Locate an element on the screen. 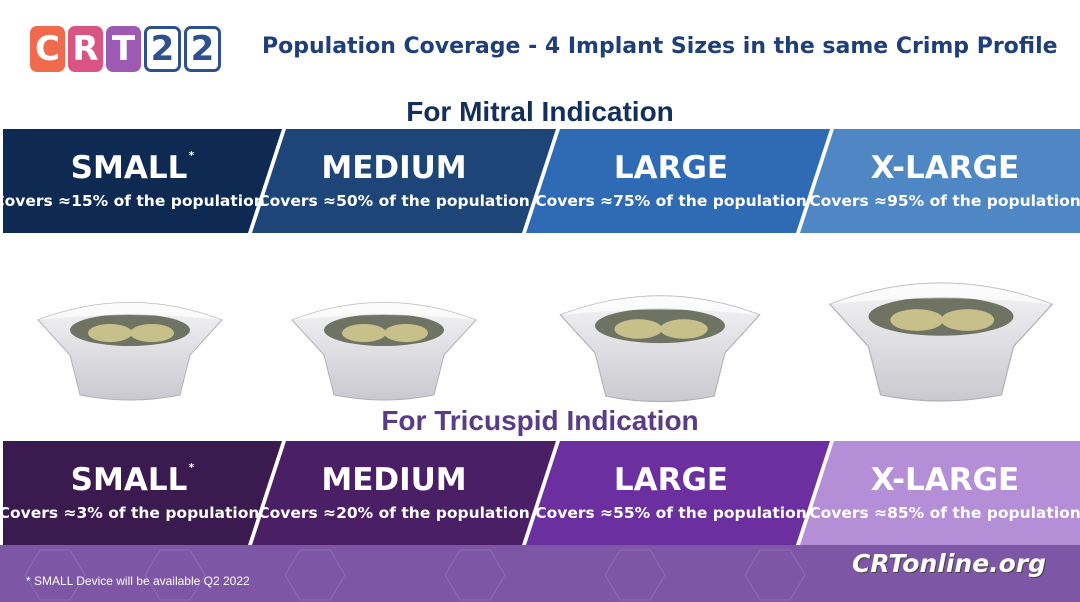 The image size is (1080, 602). coverage-text: Covers ≈95% of the population is located at coordinates (944, 201).